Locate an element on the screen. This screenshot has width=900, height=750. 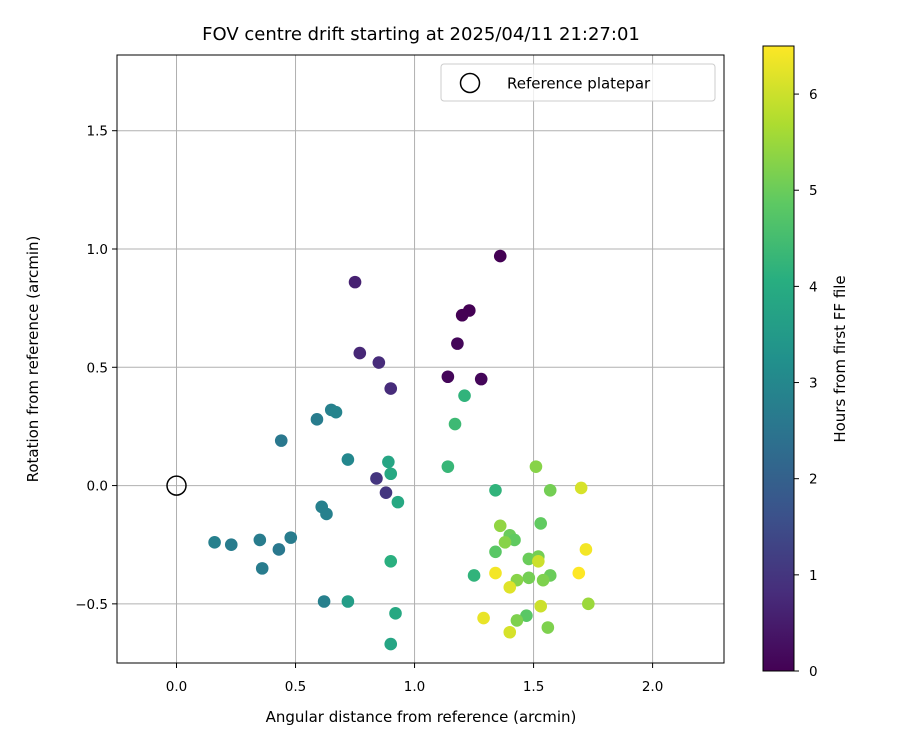
colorbar-tick-label: 5 is located at coordinates (813, 191).